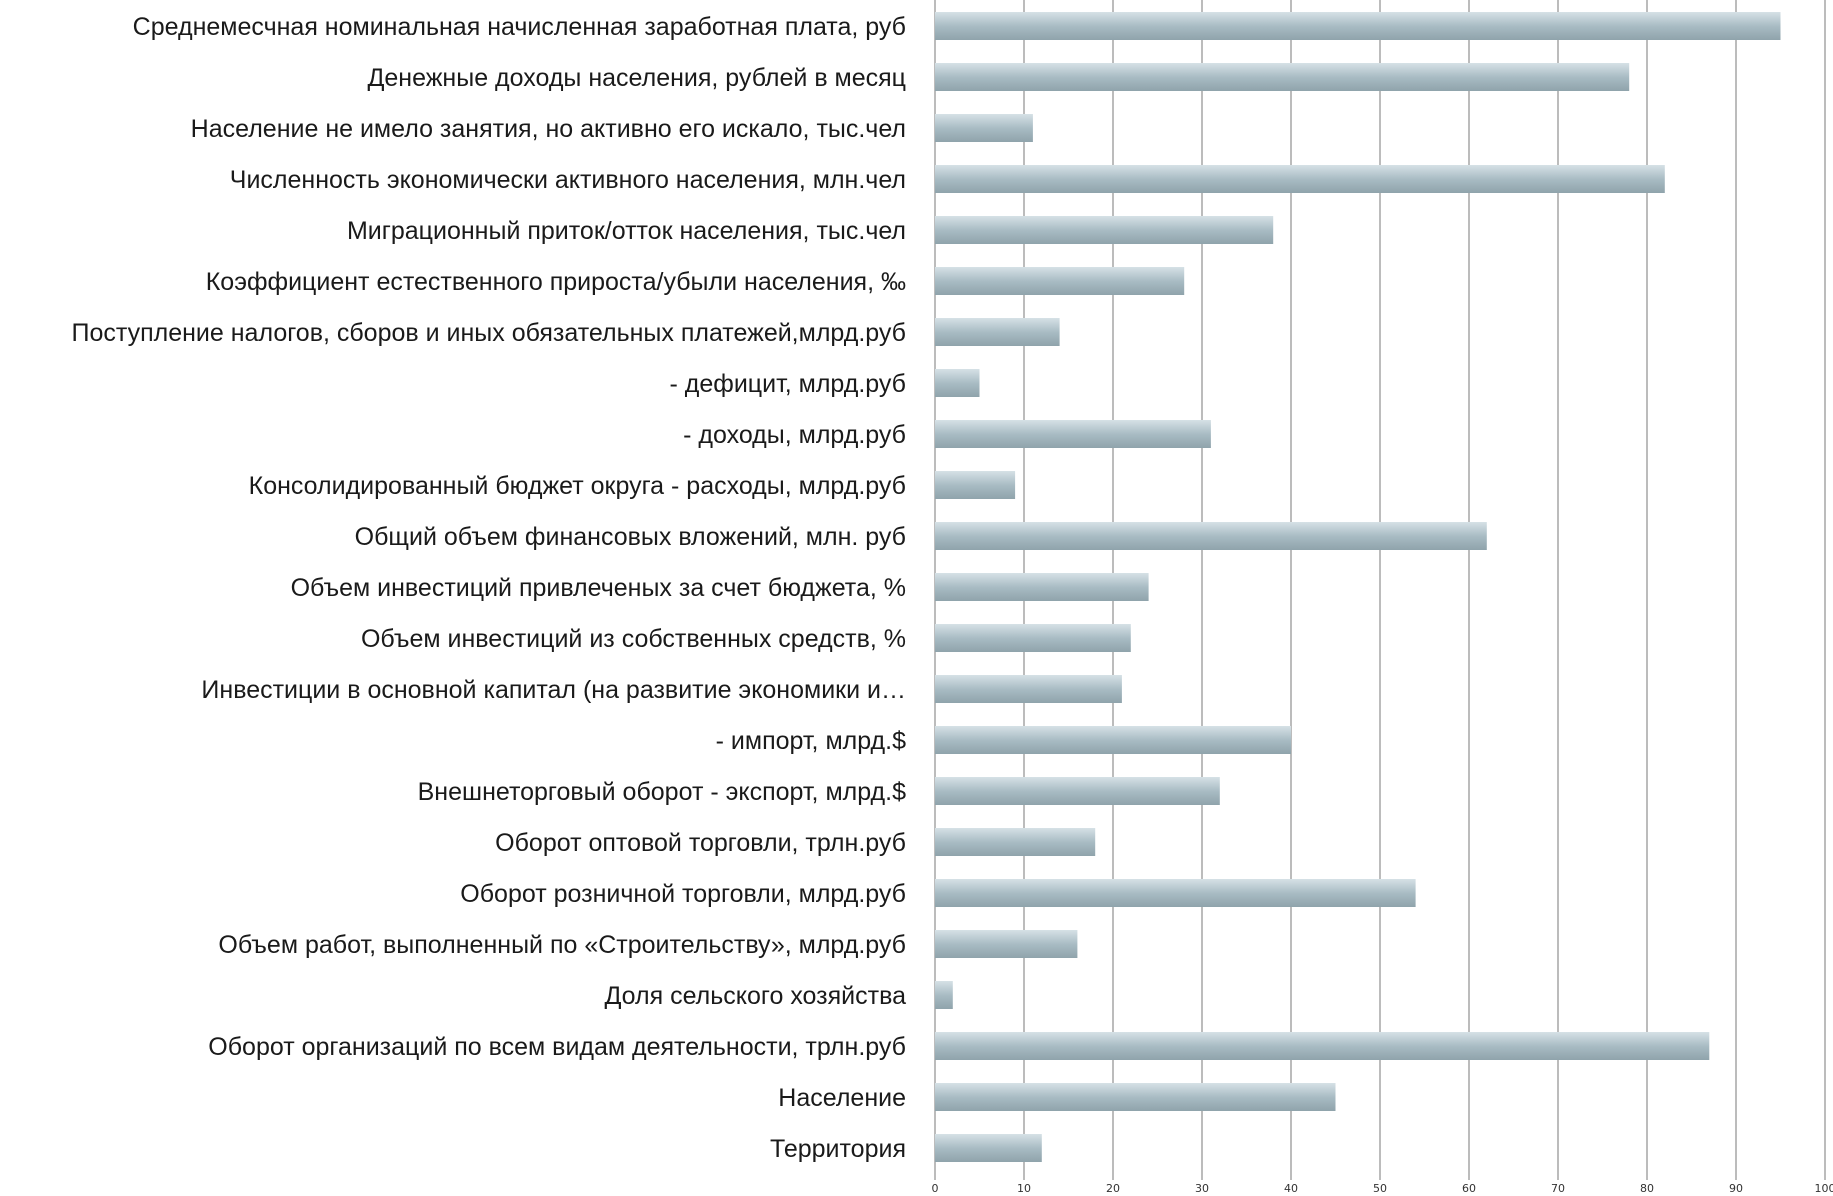 The height and width of the screenshot is (1196, 1833). Describe the element at coordinates (794, 435) in the screenshot. I see `category-label: - доходы, млрд.руб` at that location.